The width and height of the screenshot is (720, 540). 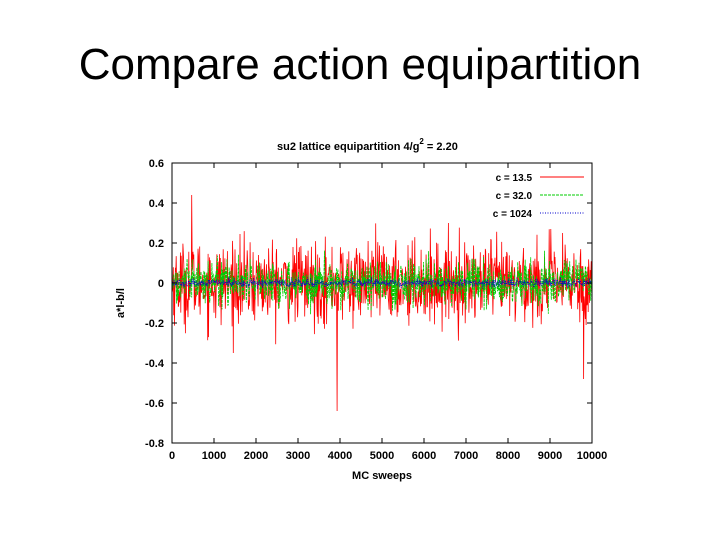 What do you see at coordinates (121, 303) in the screenshot?
I see `y-axis-label: a*l-b/l` at bounding box center [121, 303].